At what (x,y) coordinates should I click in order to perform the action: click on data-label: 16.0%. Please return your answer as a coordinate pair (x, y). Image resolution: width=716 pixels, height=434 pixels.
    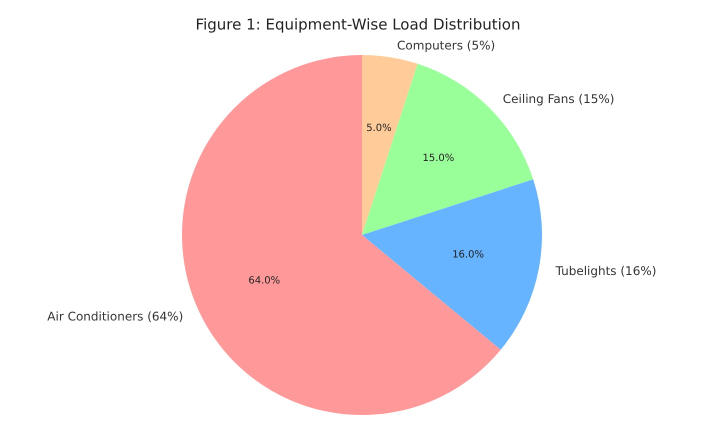
    Looking at the image, I should click on (468, 255).